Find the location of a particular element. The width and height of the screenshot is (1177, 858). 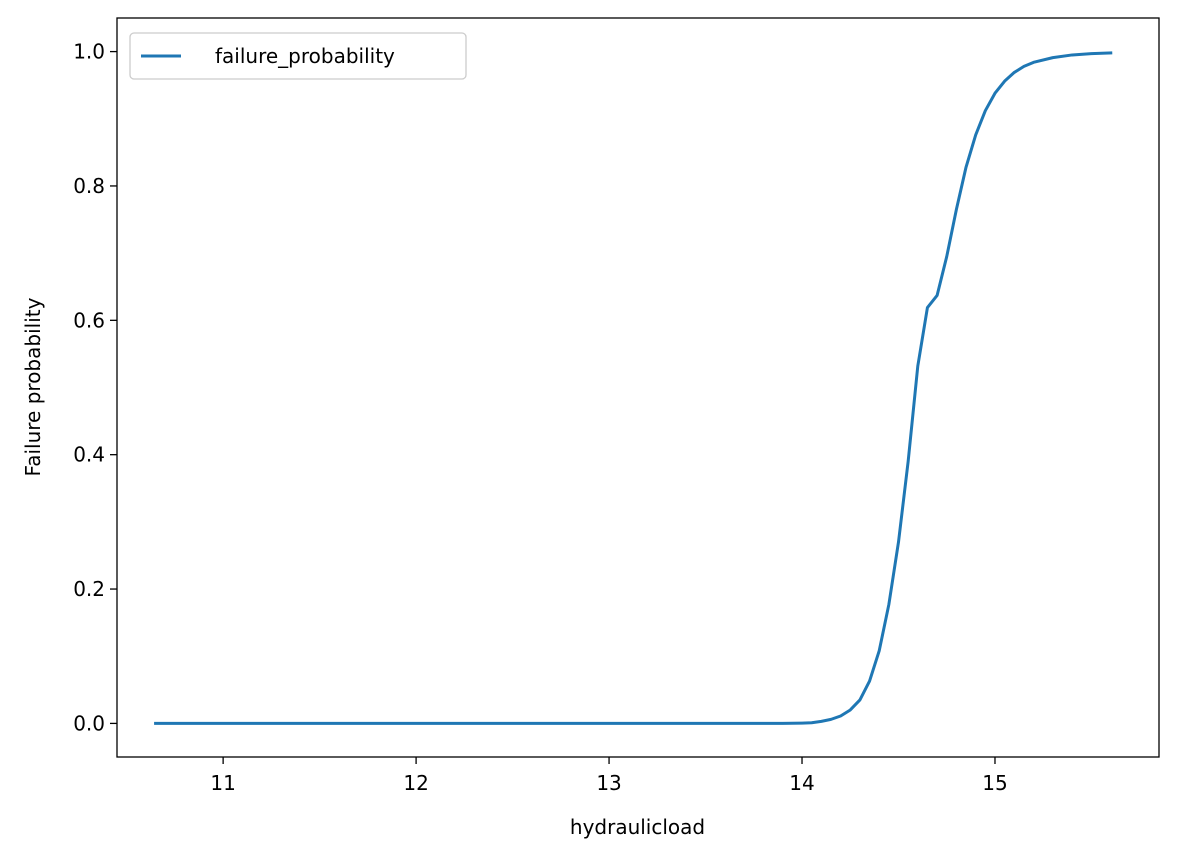

y-tick-label-5: 1.0 is located at coordinates (89, 52).